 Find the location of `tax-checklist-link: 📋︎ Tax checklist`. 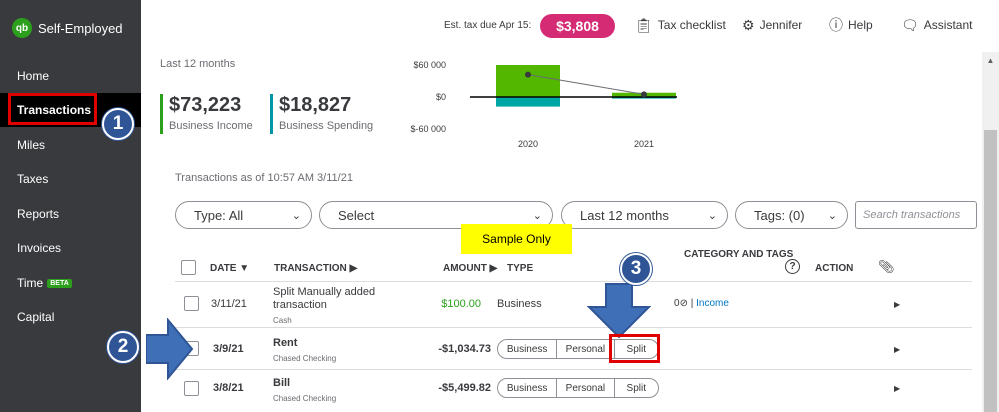

tax-checklist-link: 📋︎ Tax checklist is located at coordinates (680, 25).